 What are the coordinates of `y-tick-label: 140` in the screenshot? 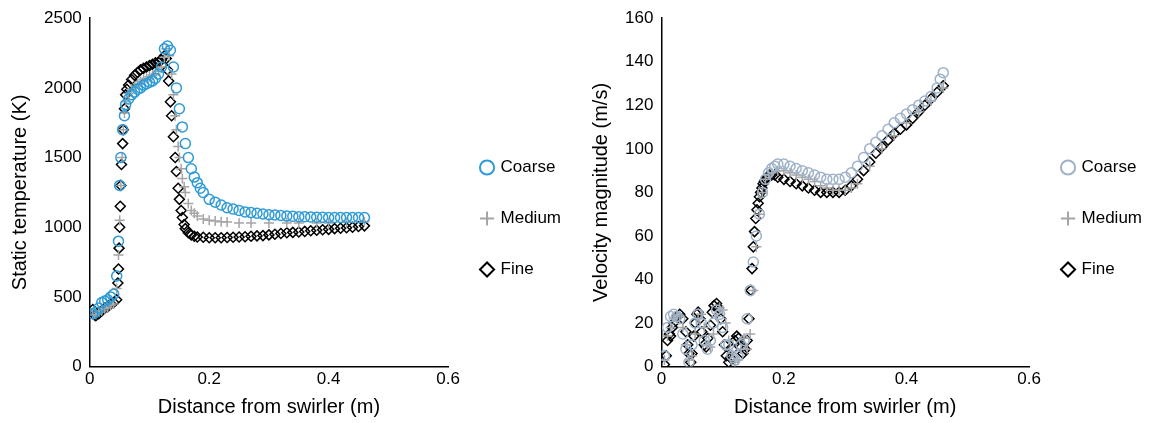 It's located at (639, 61).